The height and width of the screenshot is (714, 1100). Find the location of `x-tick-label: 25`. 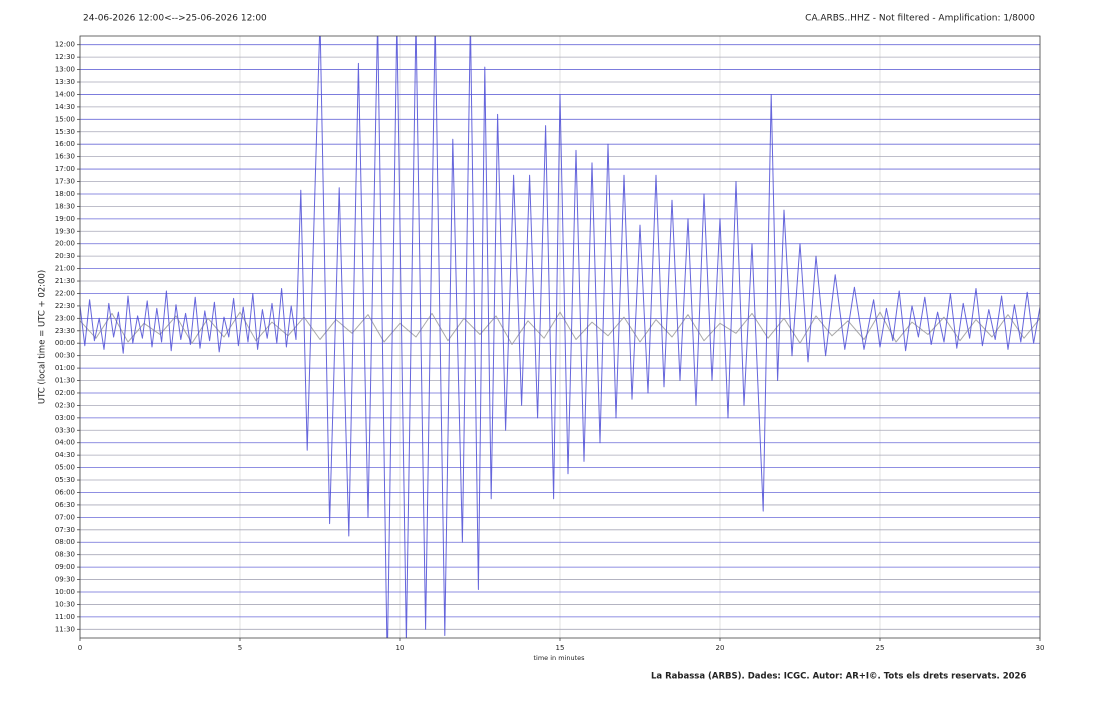

x-tick-label: 25 is located at coordinates (880, 648).